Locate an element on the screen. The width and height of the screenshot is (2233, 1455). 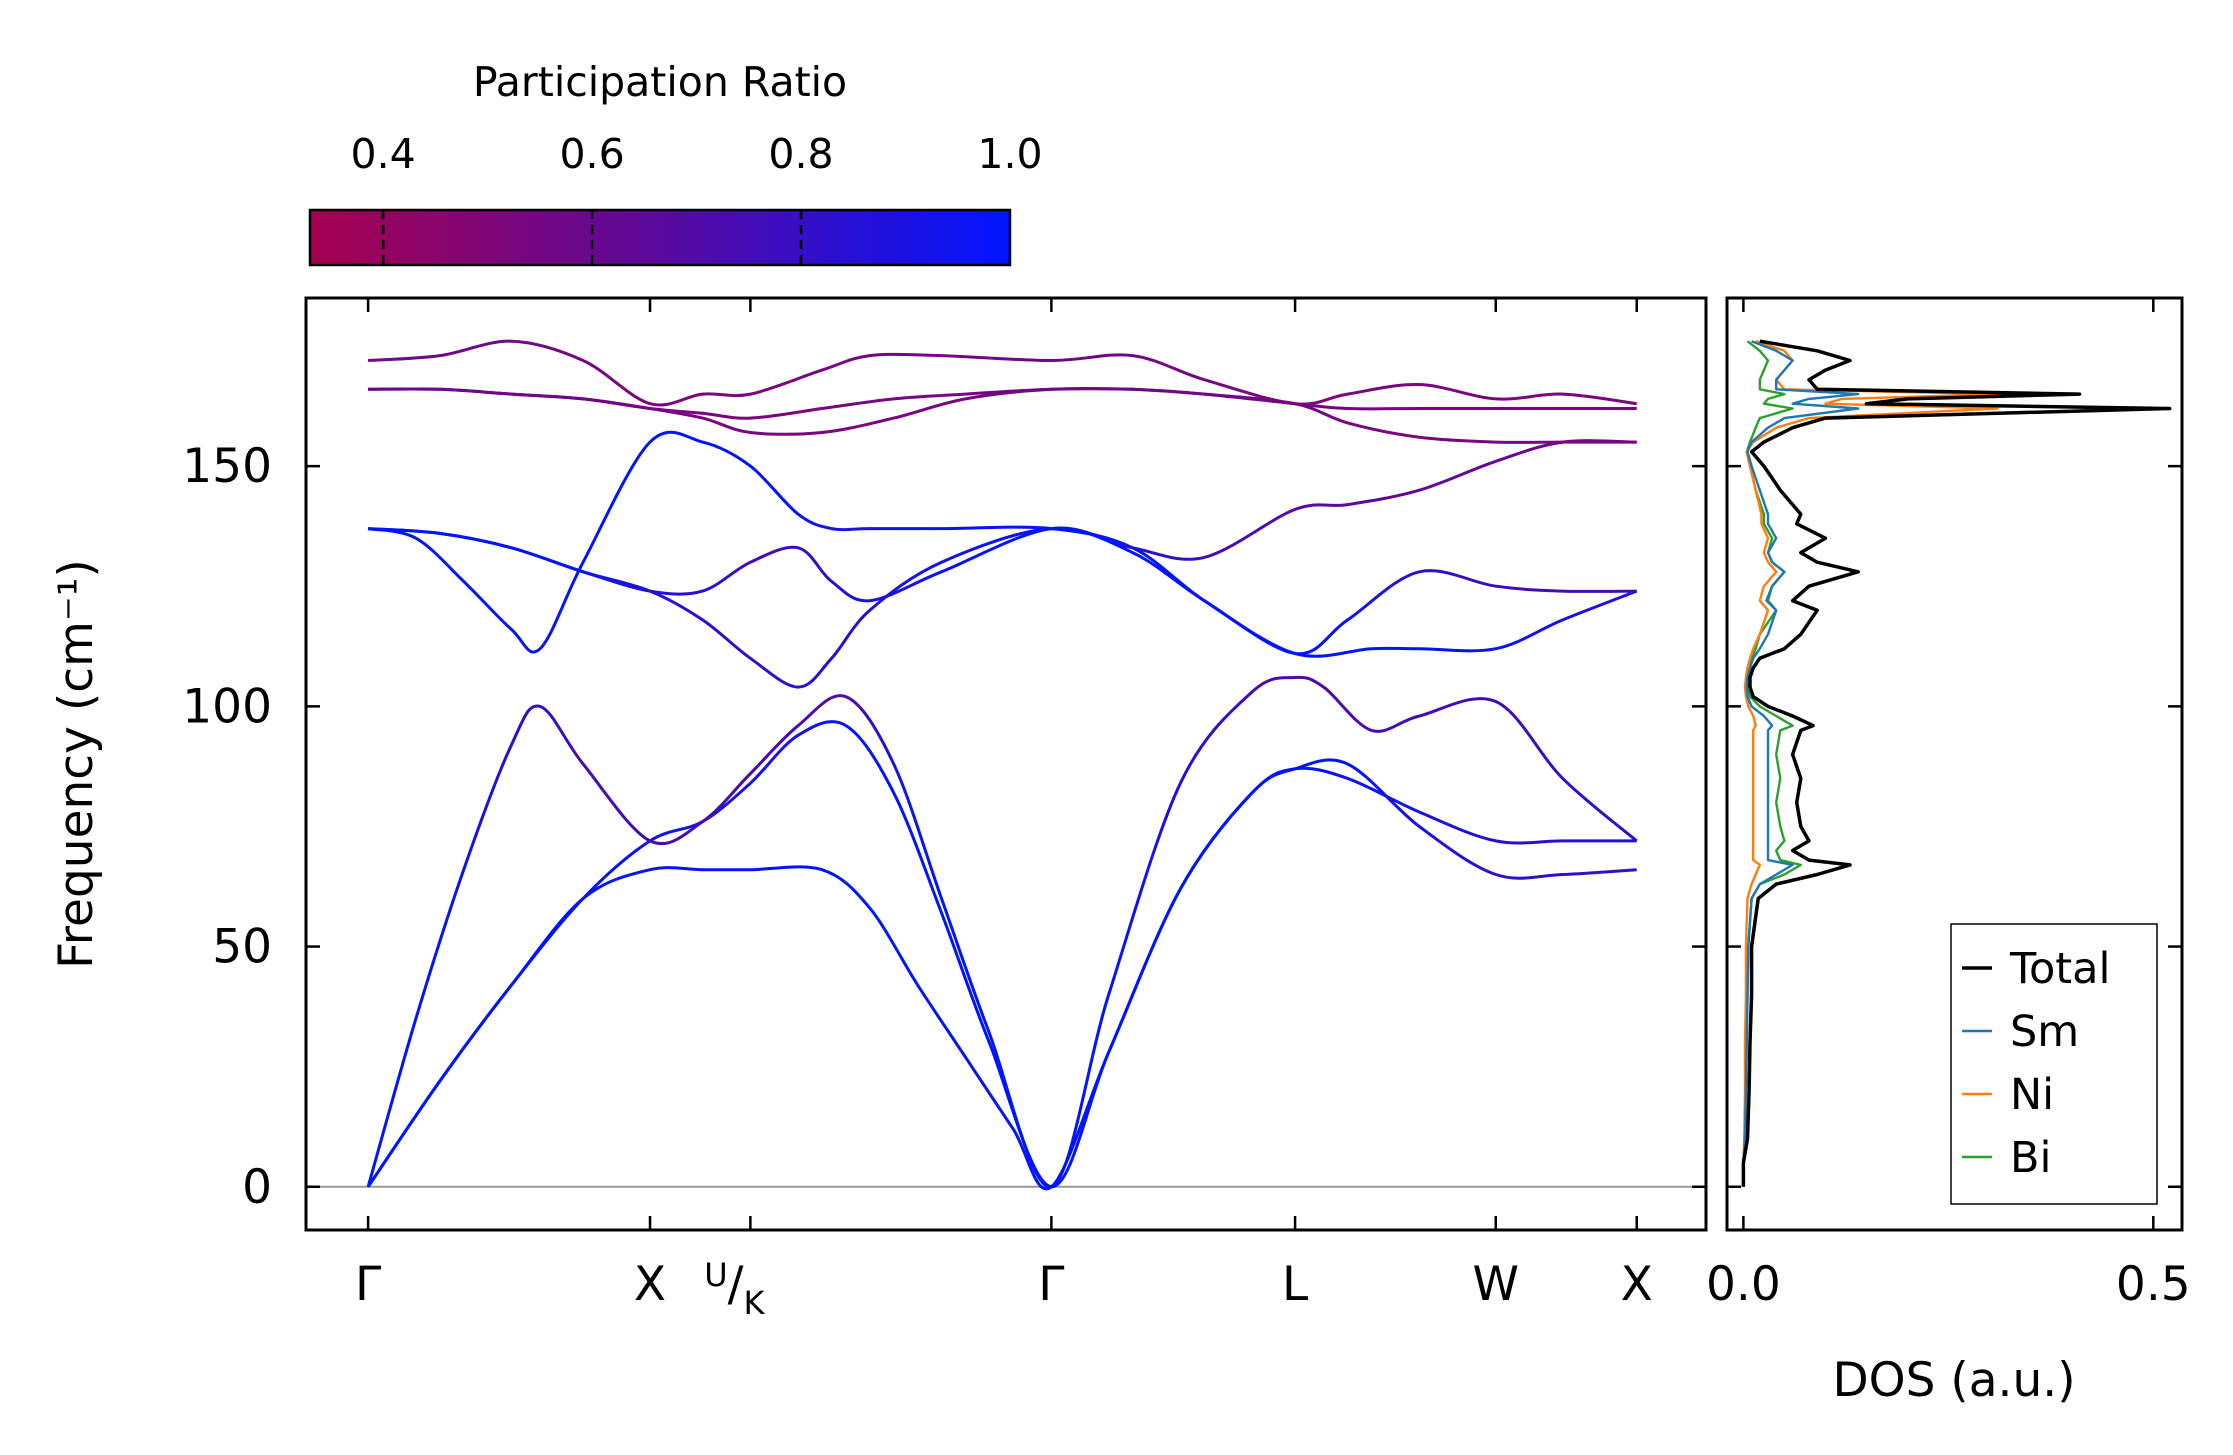
dos-x-axis-label: DOS (a.u.) is located at coordinates (1953, 1380).